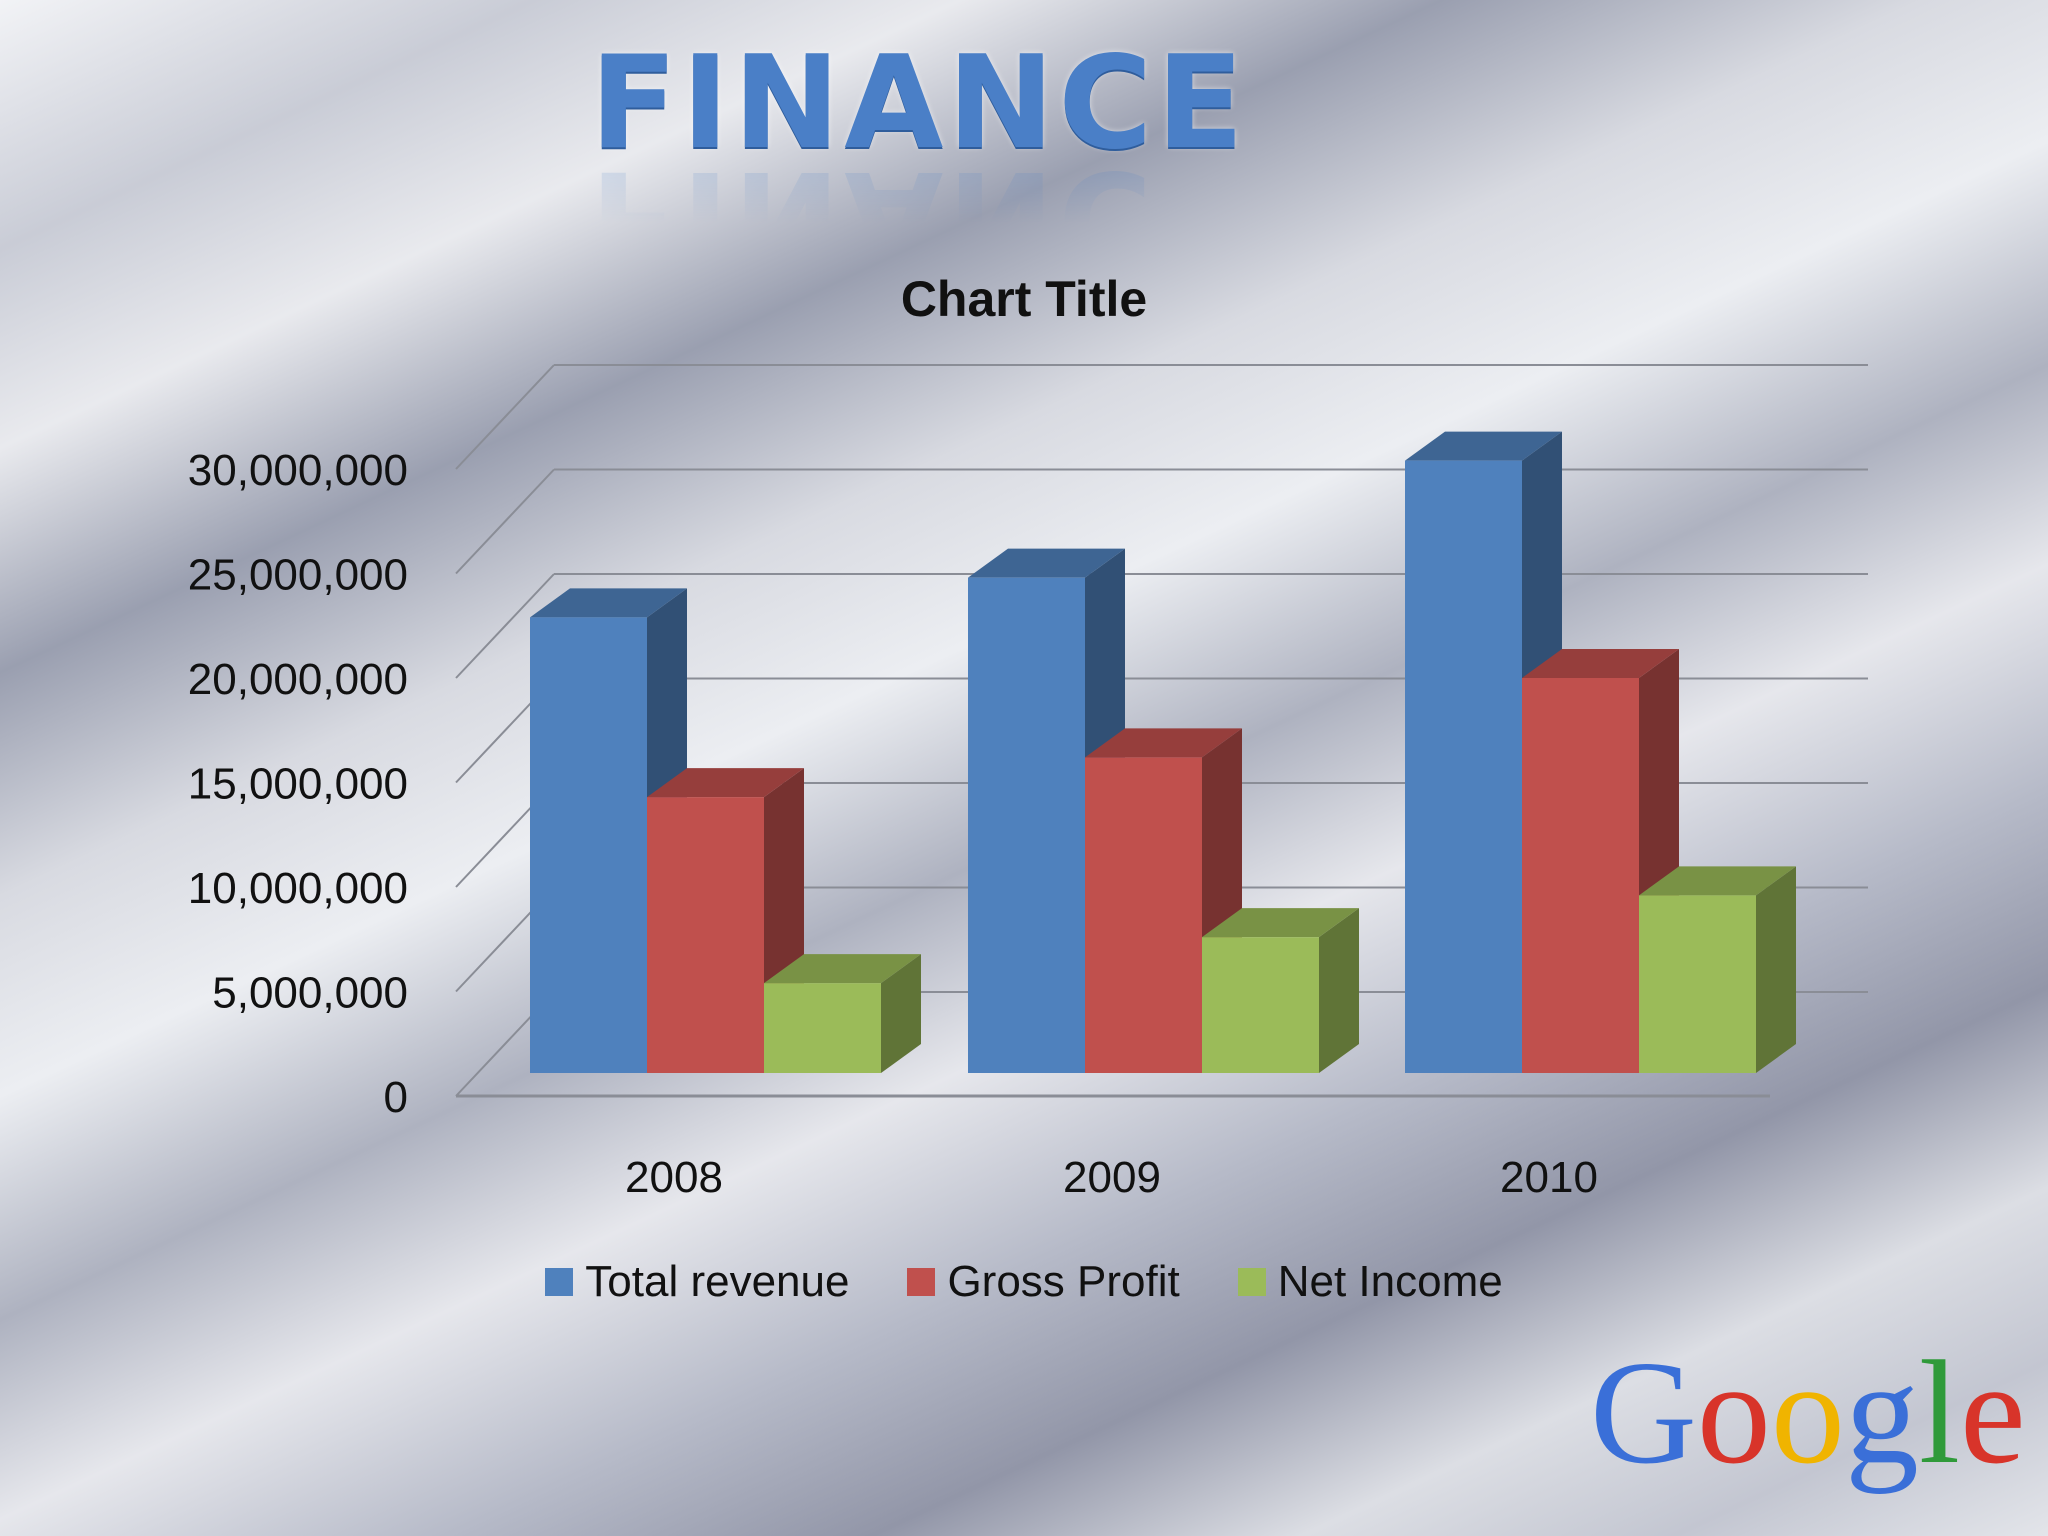 This screenshot has width=2048, height=1536. I want to click on slide-title-group: FINANCE FINANCE, so click(919, 160).